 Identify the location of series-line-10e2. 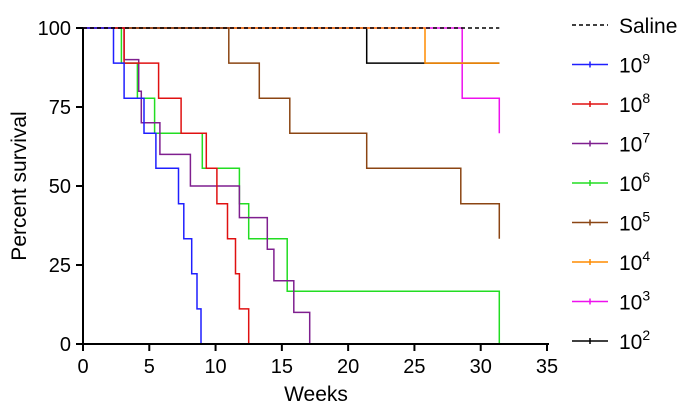
(291, 45).